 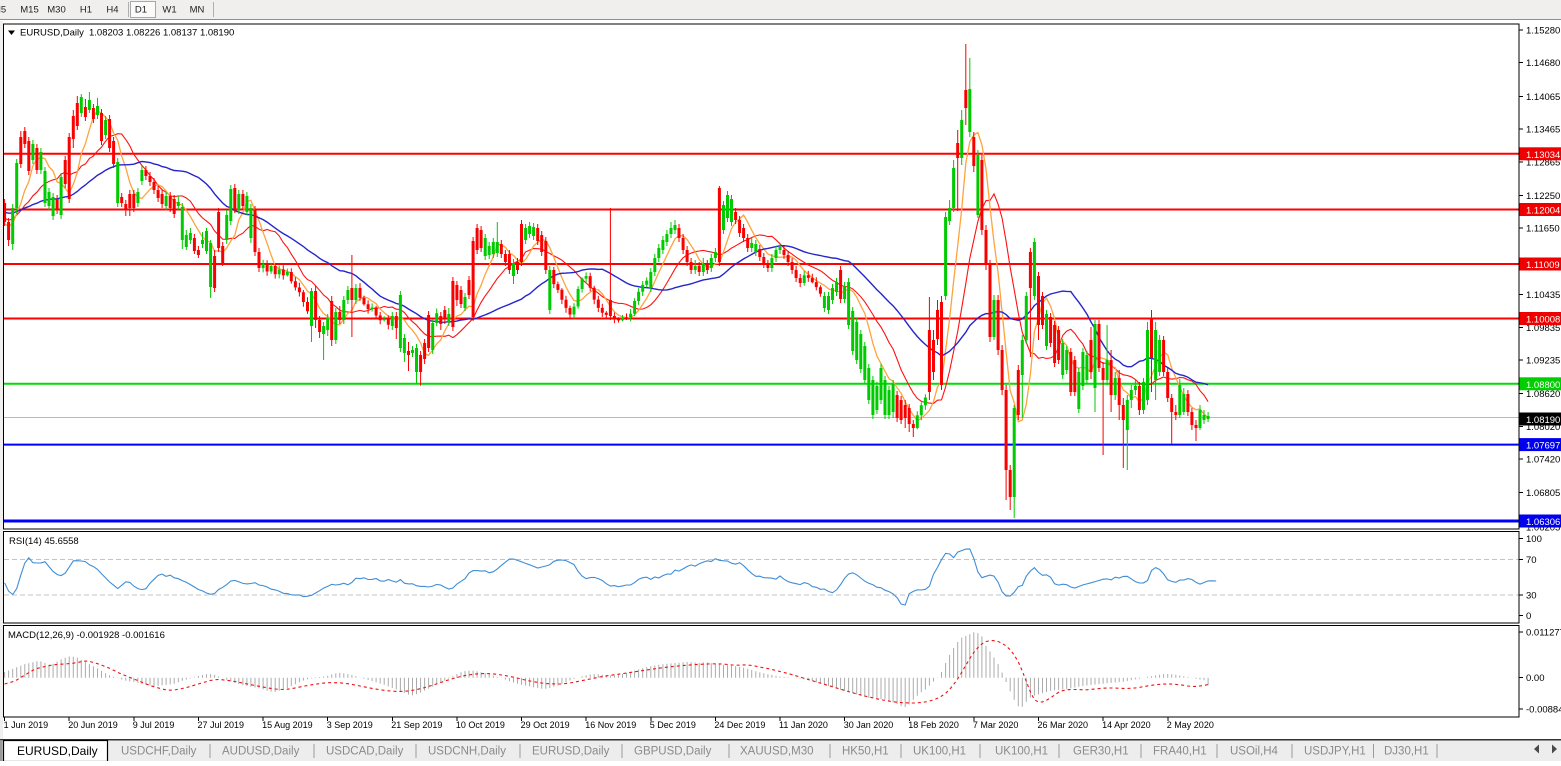 What do you see at coordinates (1543, 361) in the screenshot?
I see `svg-text: 1.09235` at bounding box center [1543, 361].